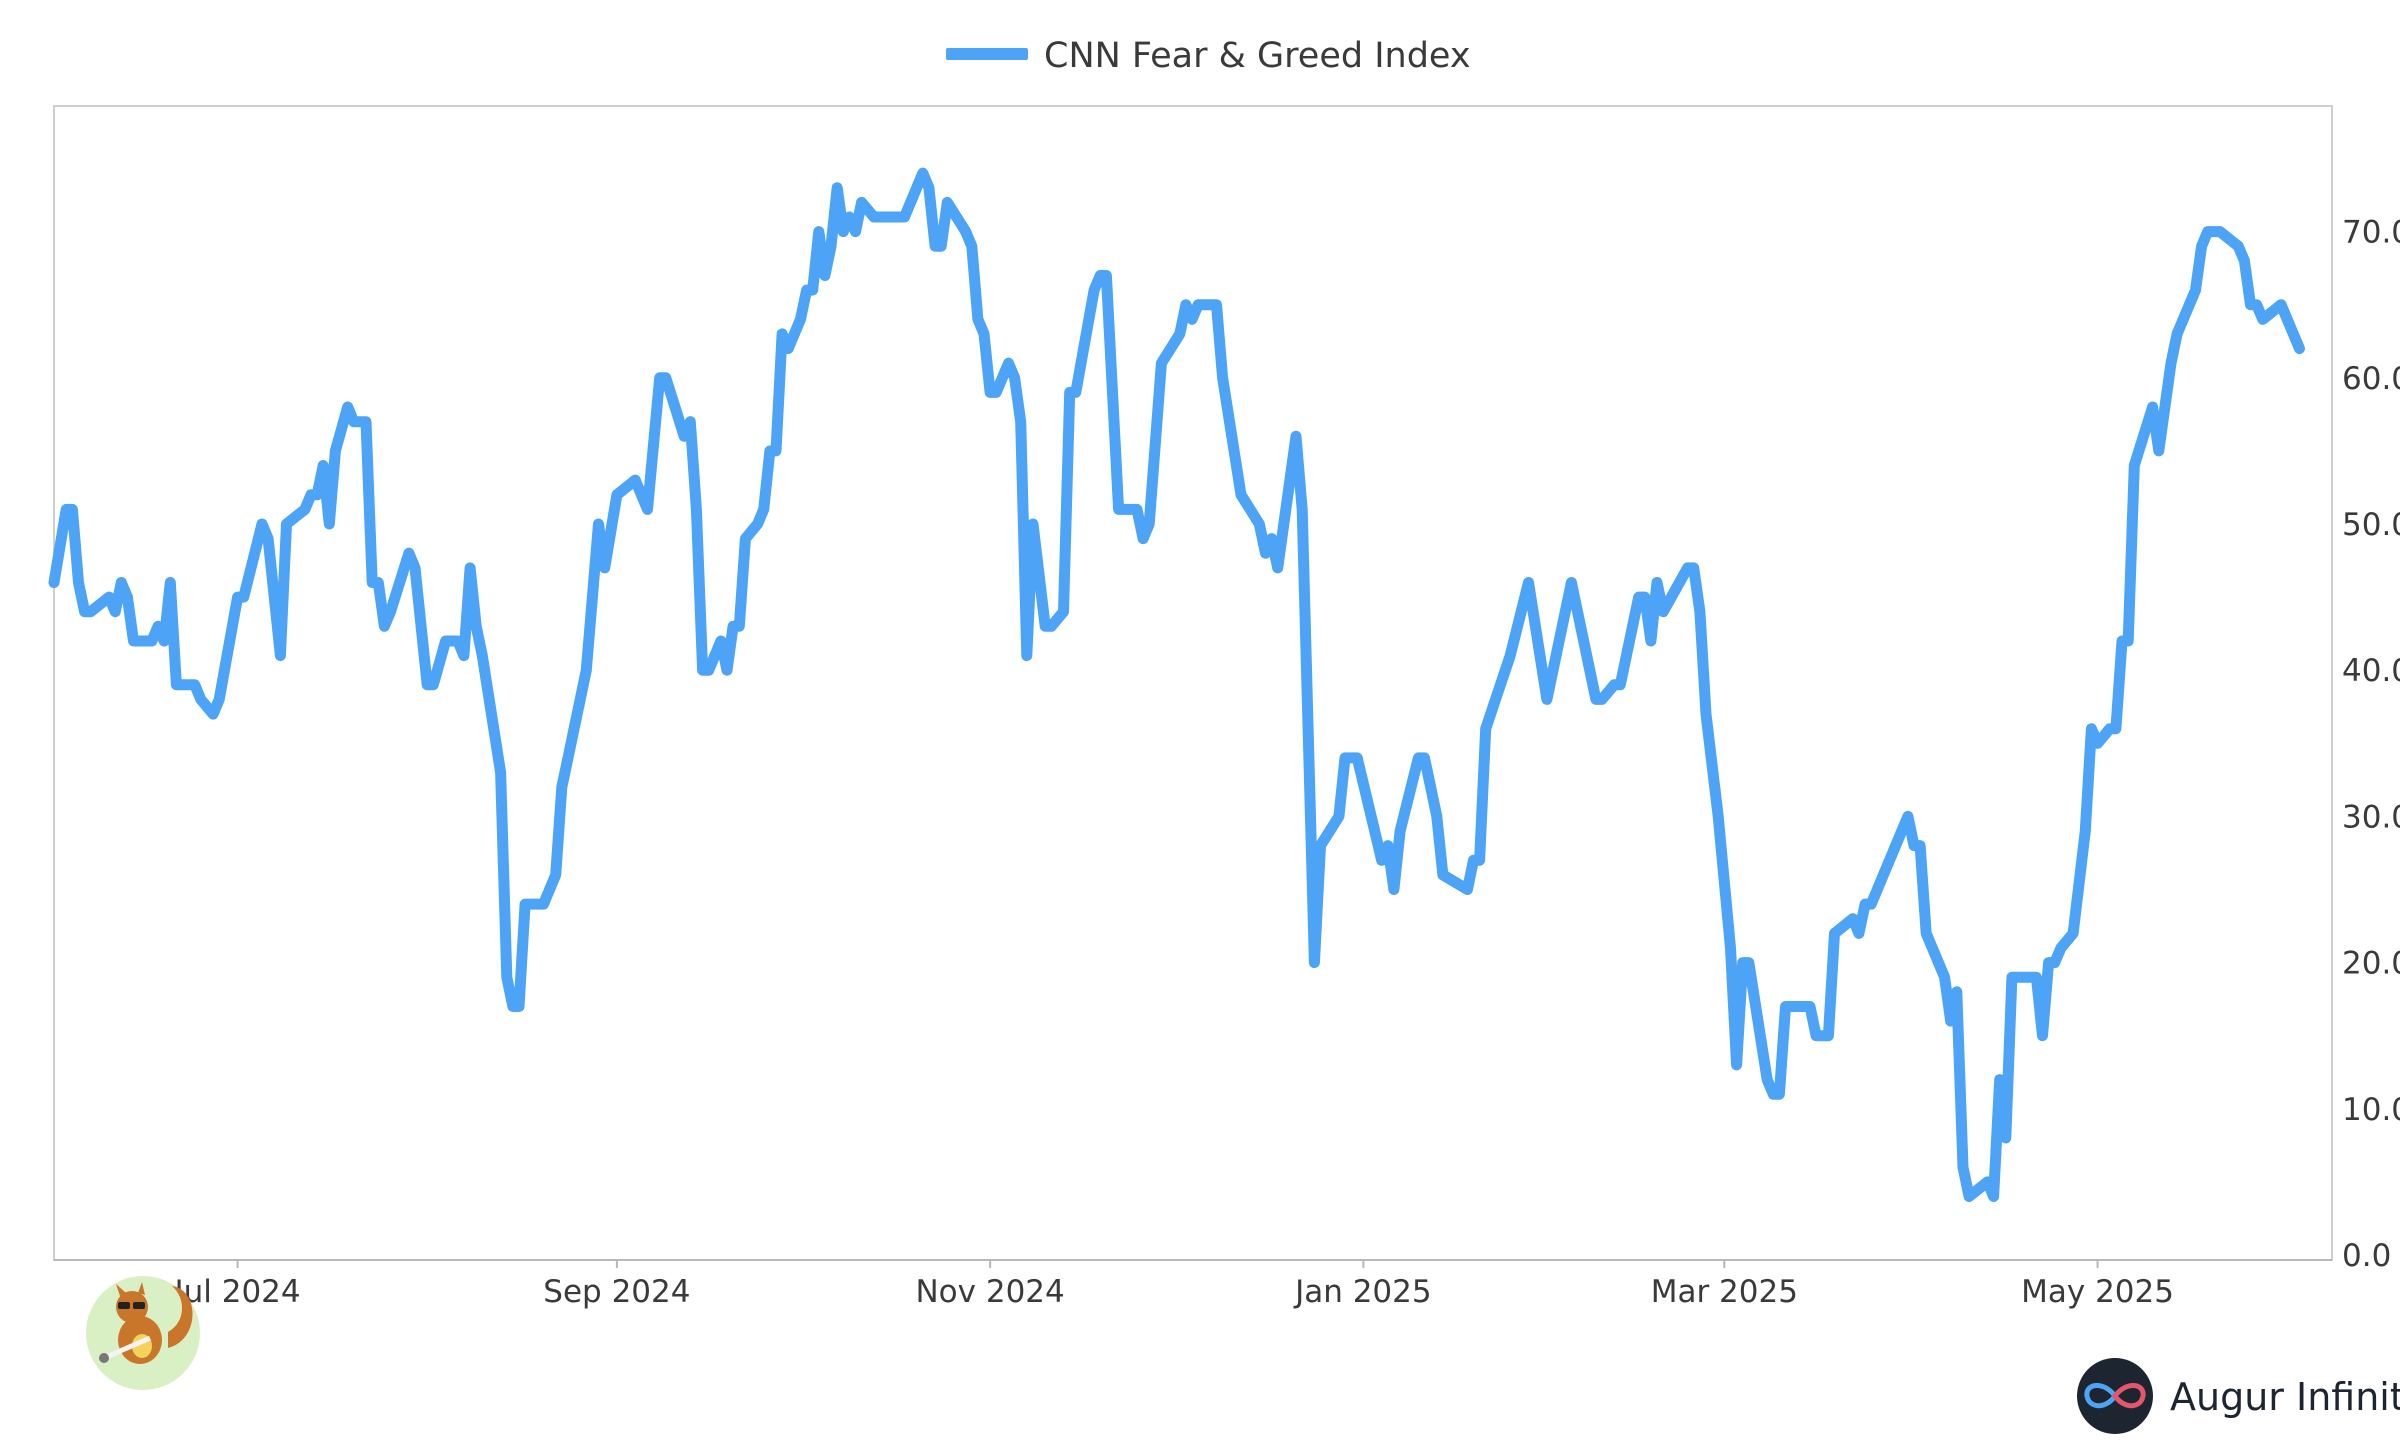 The image size is (2400, 1449). What do you see at coordinates (2366, 1256) in the screenshot?
I see `y-tick-label: 0.0` at bounding box center [2366, 1256].